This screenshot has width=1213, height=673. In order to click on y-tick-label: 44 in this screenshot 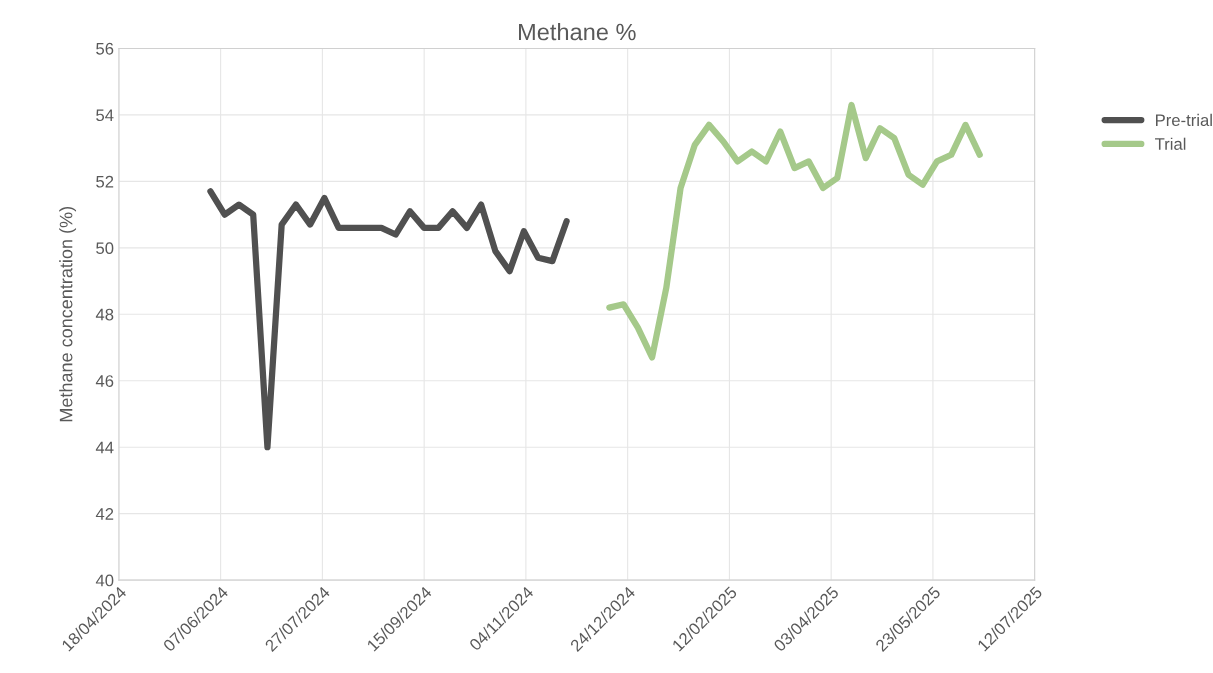, I will do `click(104, 447)`.